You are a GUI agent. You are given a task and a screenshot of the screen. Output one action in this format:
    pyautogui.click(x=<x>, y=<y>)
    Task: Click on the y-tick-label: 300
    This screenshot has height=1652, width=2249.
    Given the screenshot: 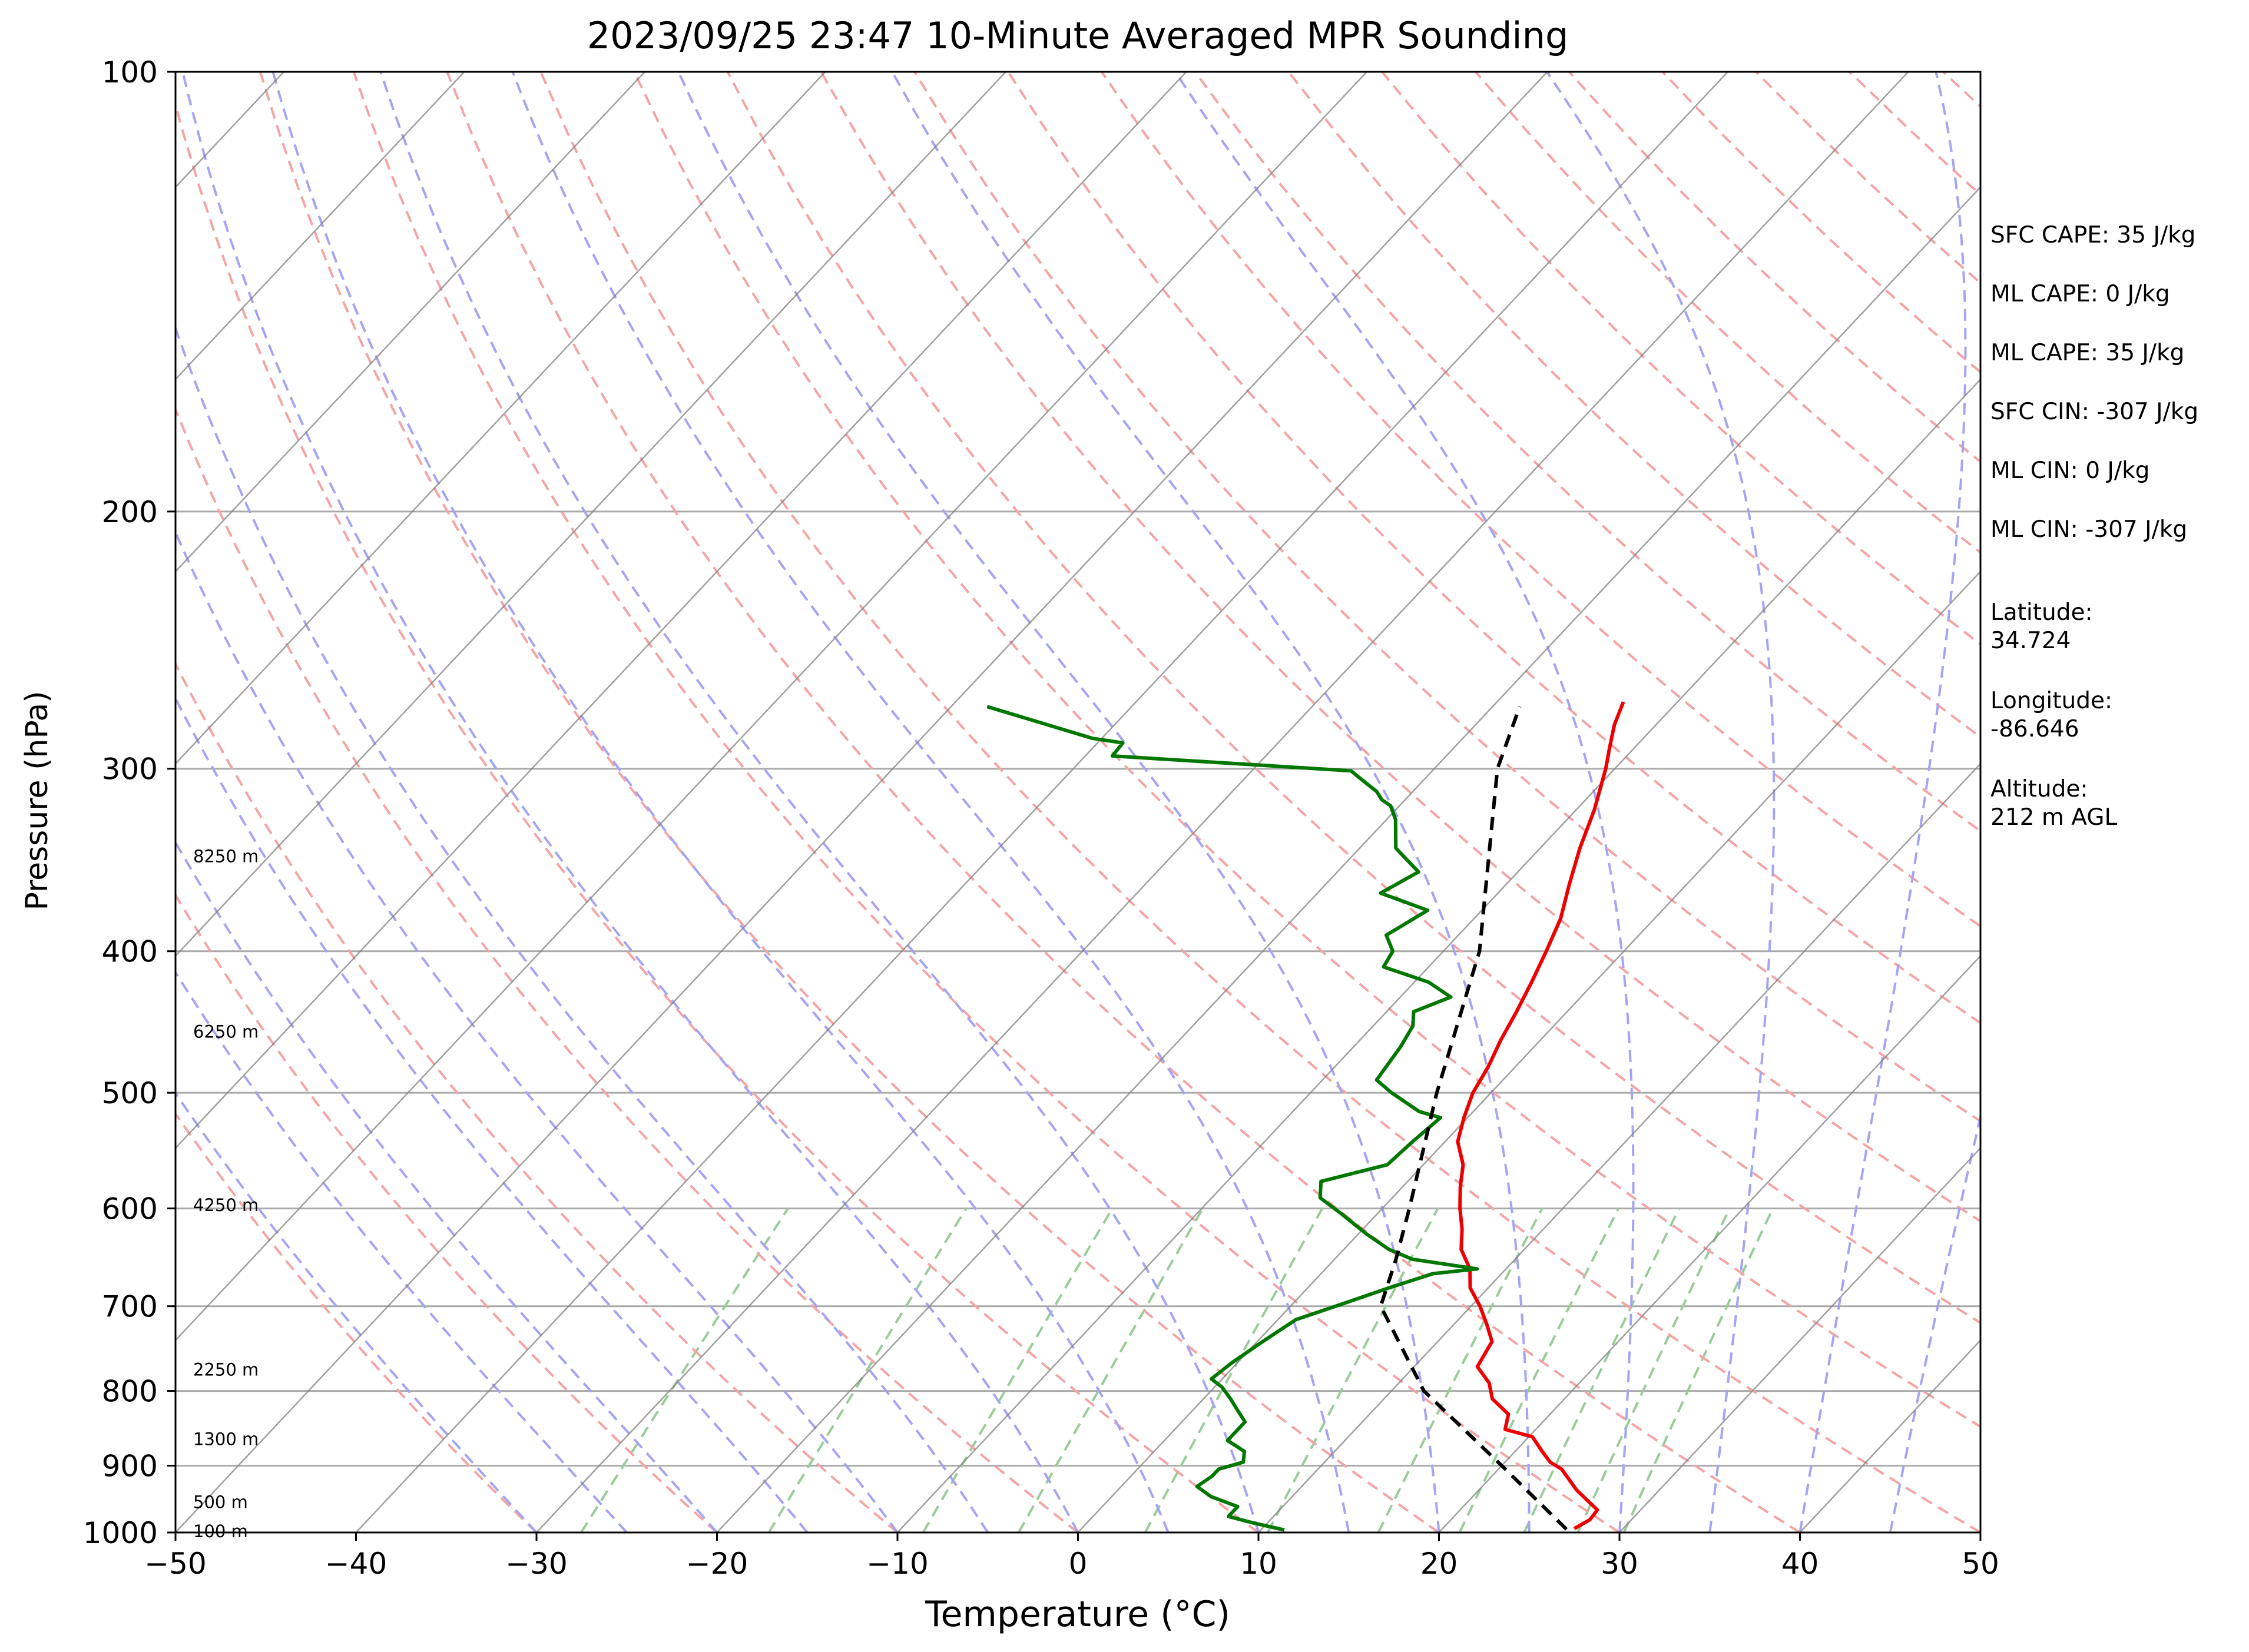 What is the action you would take?
    pyautogui.click(x=130, y=769)
    